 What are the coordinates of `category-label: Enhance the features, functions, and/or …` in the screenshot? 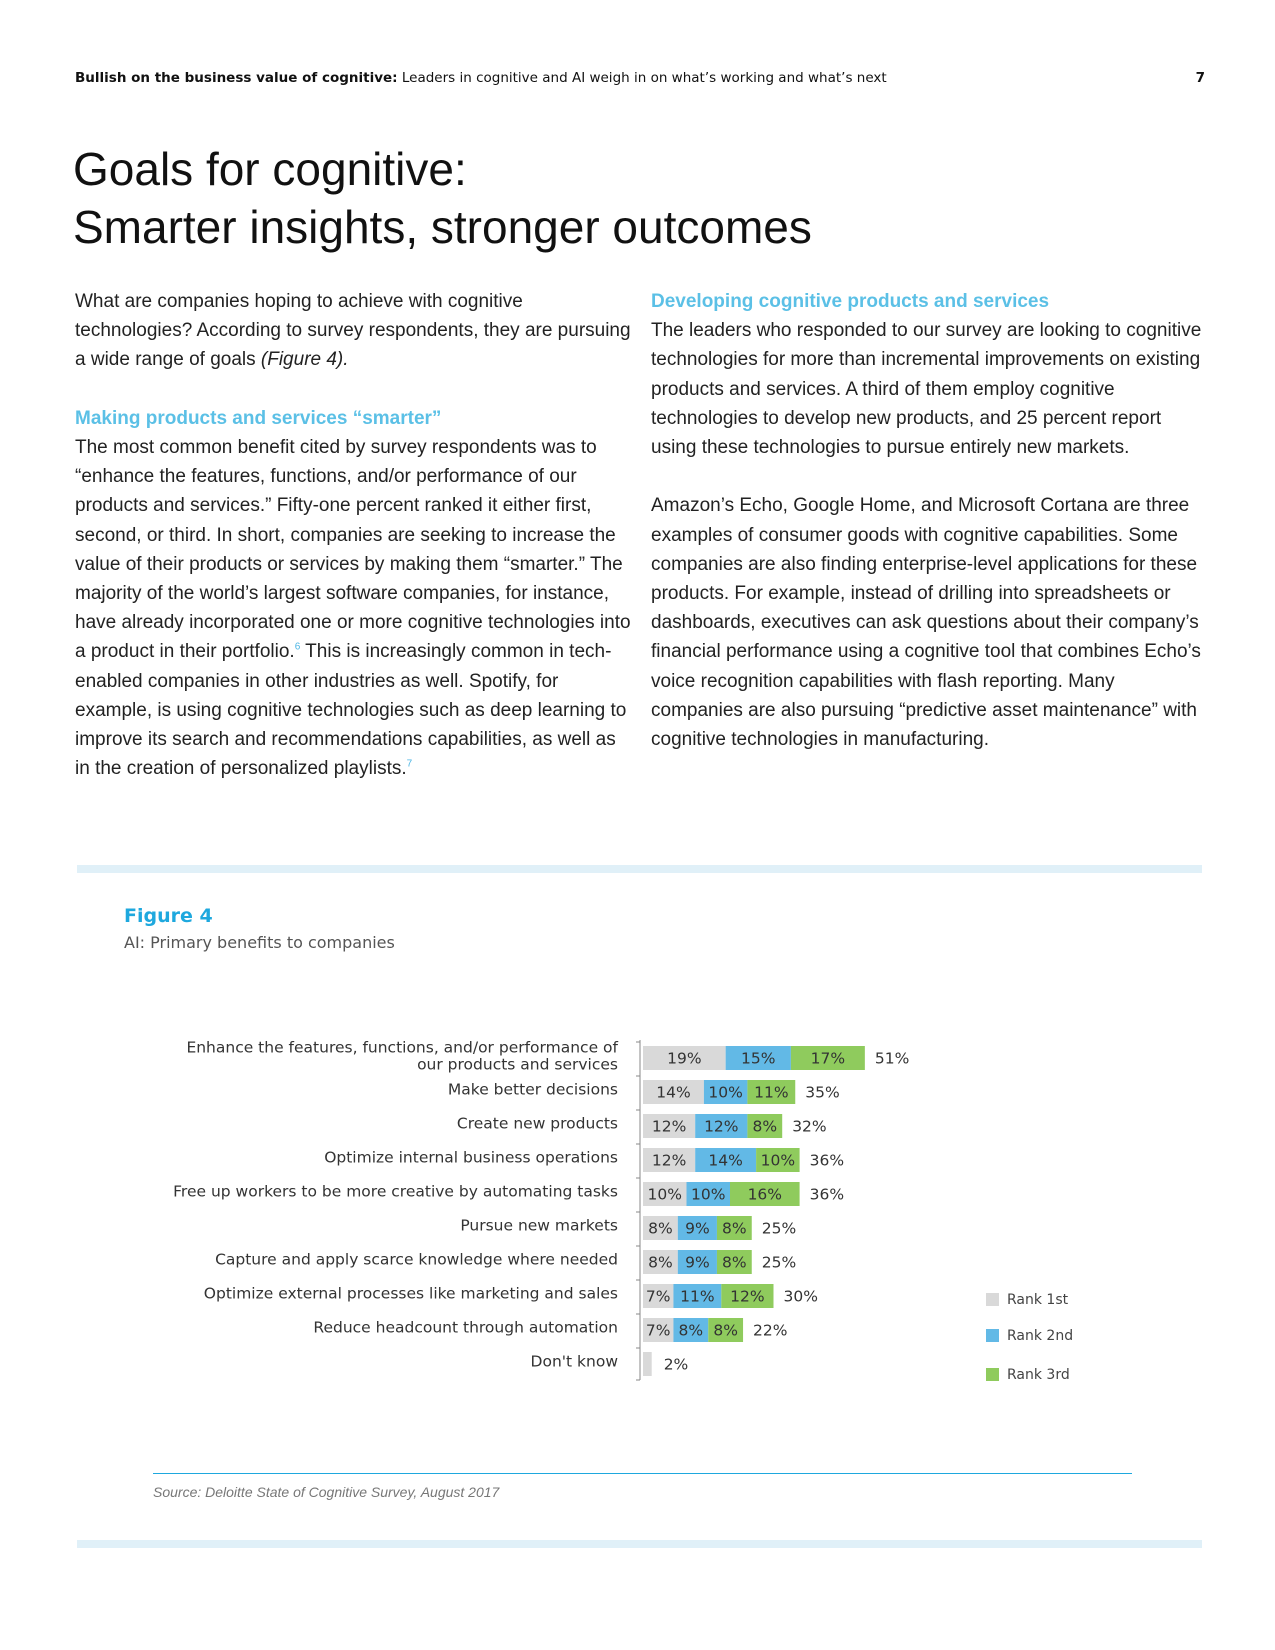 It's located at (402, 1048).